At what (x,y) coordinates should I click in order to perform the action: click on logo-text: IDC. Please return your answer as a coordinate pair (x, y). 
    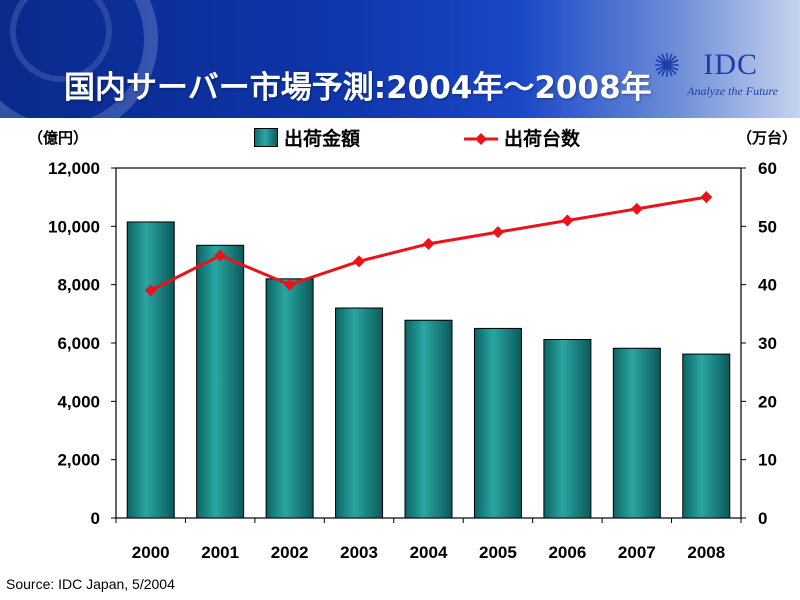
    Looking at the image, I should click on (730, 64).